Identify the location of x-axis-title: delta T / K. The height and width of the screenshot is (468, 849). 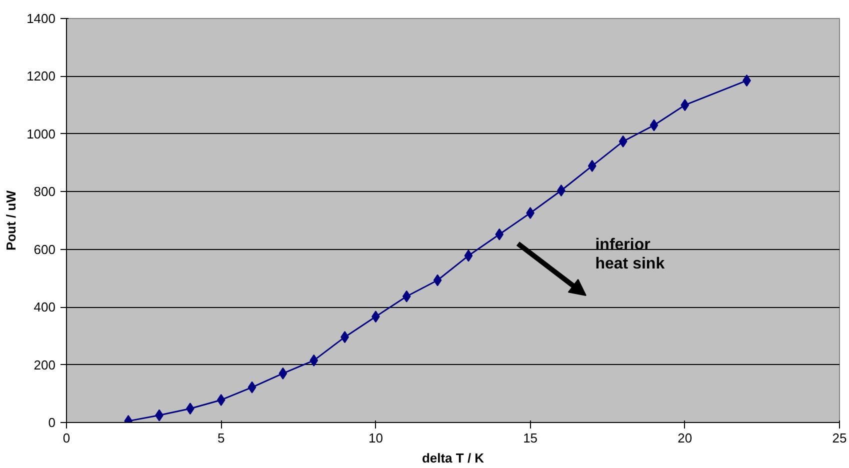
(453, 458).